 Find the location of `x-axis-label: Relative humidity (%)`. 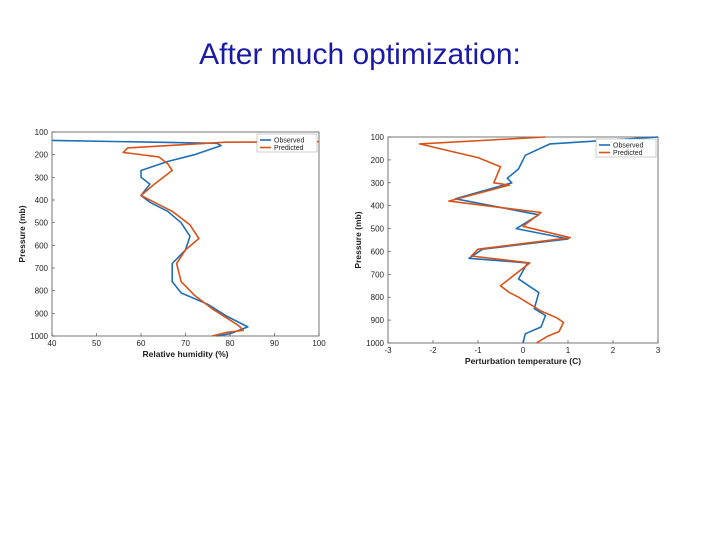

x-axis-label: Relative humidity (%) is located at coordinates (186, 354).